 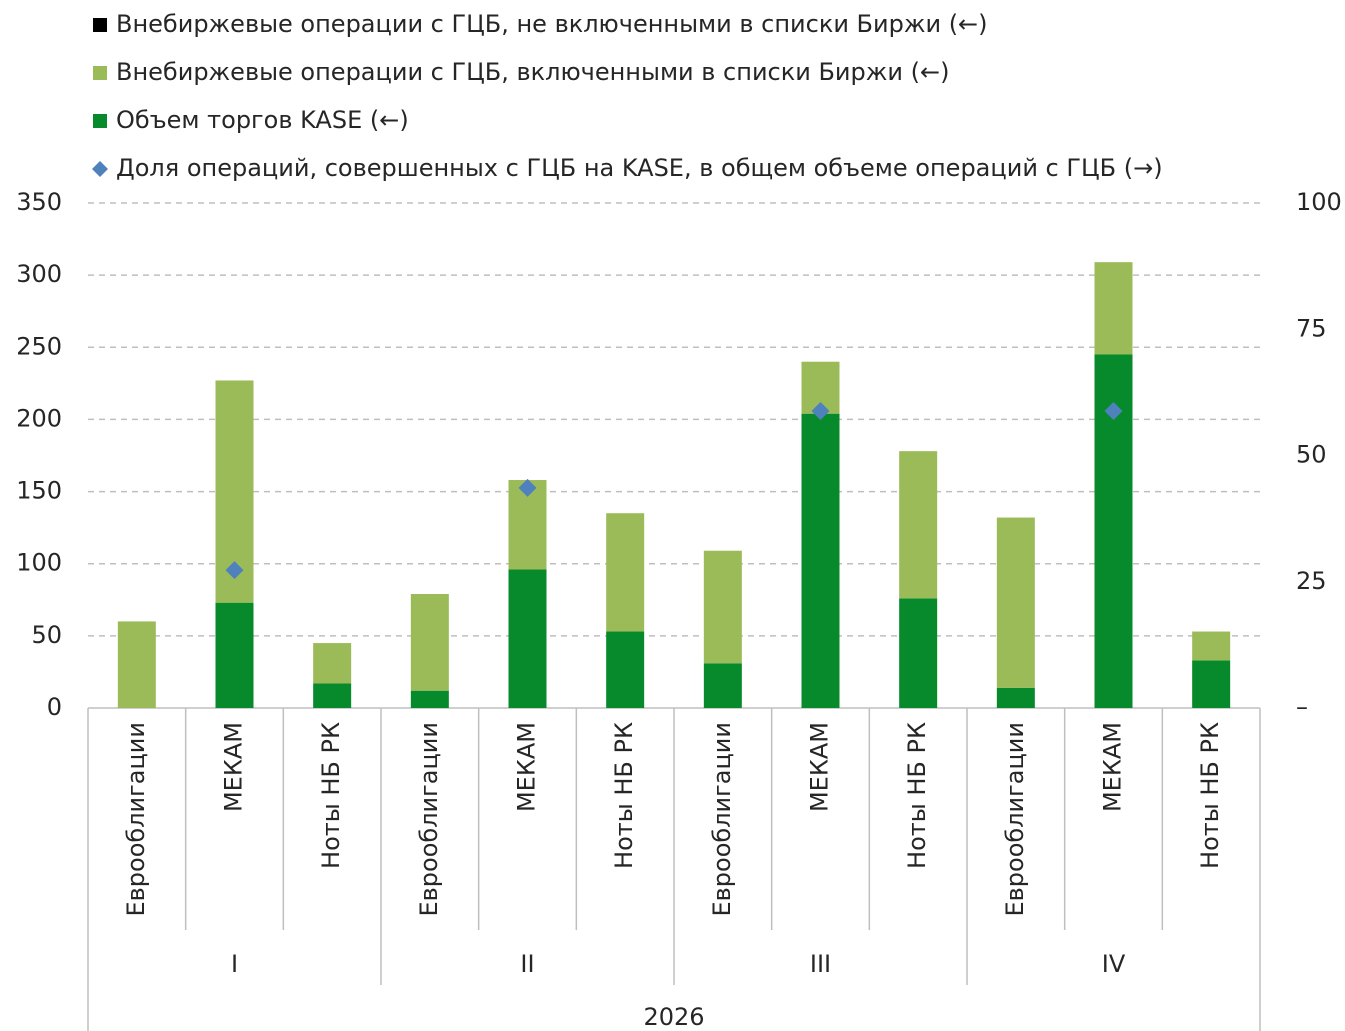 What do you see at coordinates (234, 964) in the screenshot?
I see `group-label: I` at bounding box center [234, 964].